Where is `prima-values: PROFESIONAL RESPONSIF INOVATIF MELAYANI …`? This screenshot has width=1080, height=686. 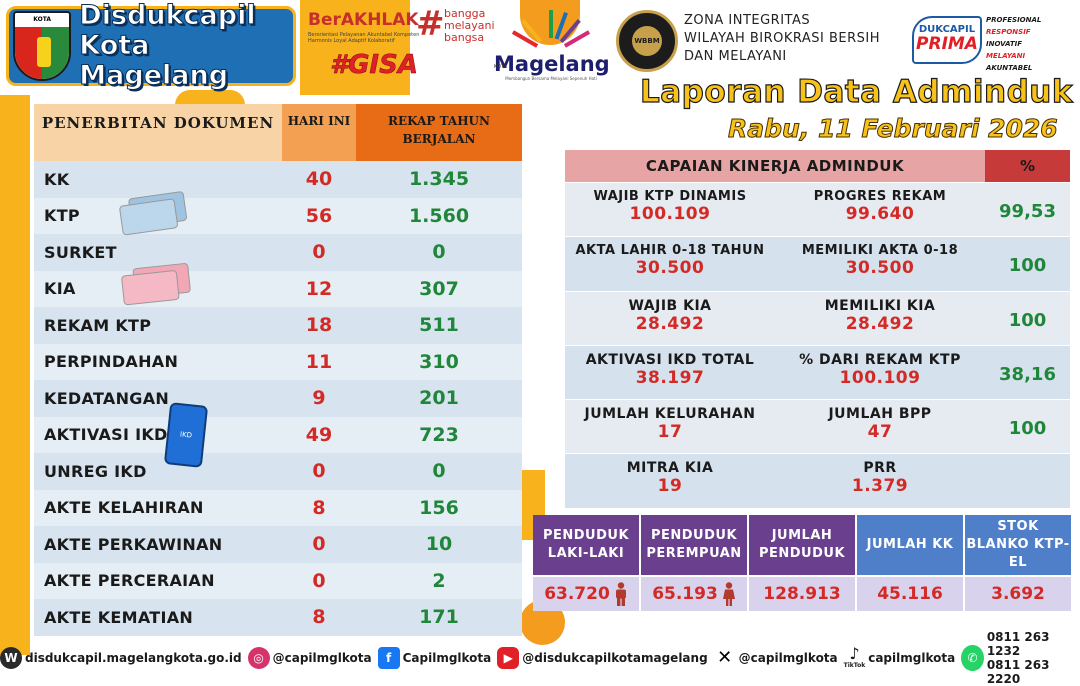 prima-values: PROFESIONAL RESPONSIF INOVATIF MELAYANI … is located at coordinates (1013, 44).